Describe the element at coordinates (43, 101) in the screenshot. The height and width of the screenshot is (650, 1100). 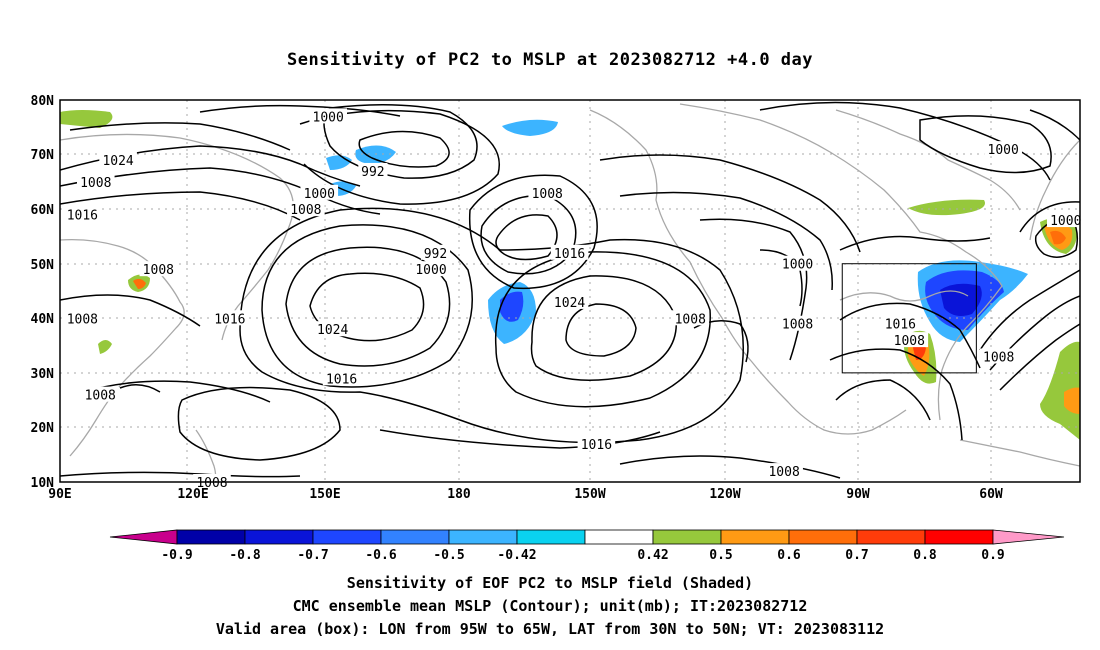
I see `lat-label: 80N` at that location.